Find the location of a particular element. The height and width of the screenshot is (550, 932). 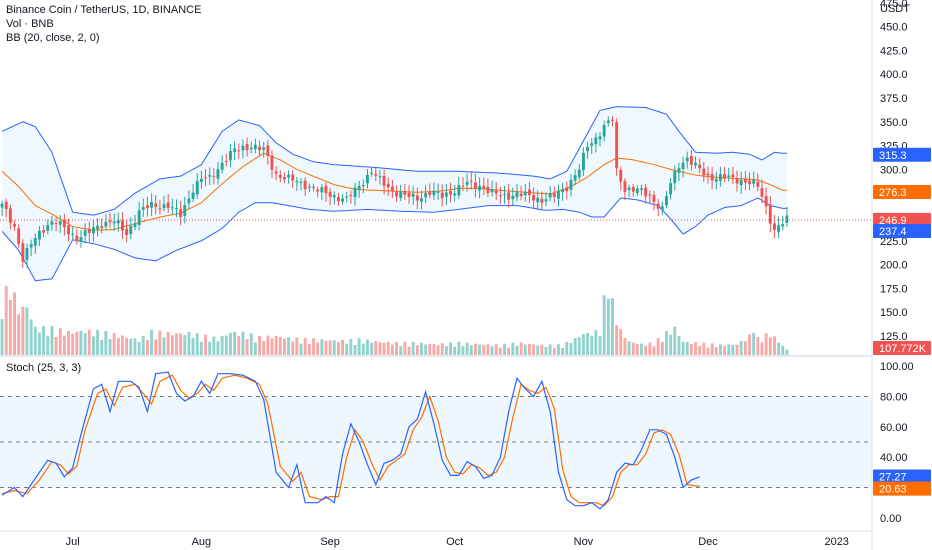

last-price-badge-text: 246.9 is located at coordinates (893, 221).